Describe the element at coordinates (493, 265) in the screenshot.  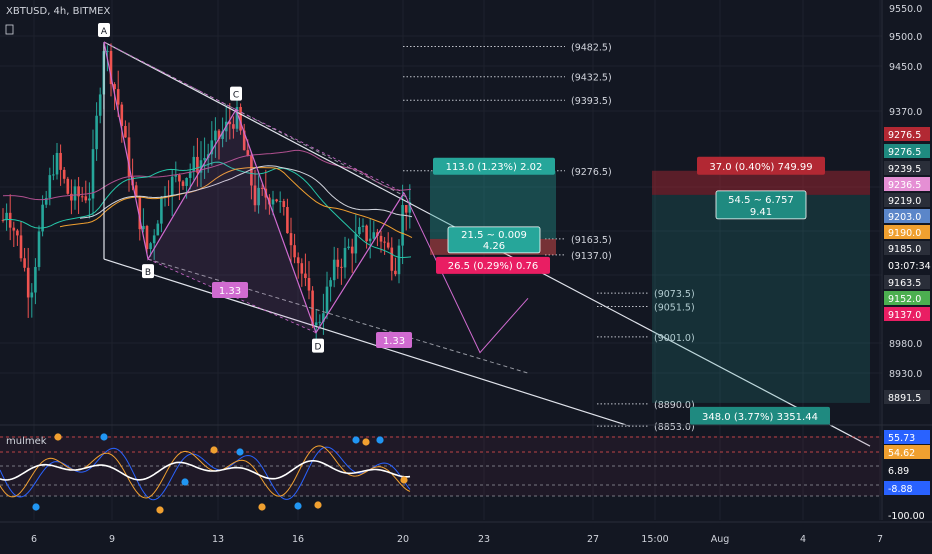
I see `long-stop-badge` at that location.